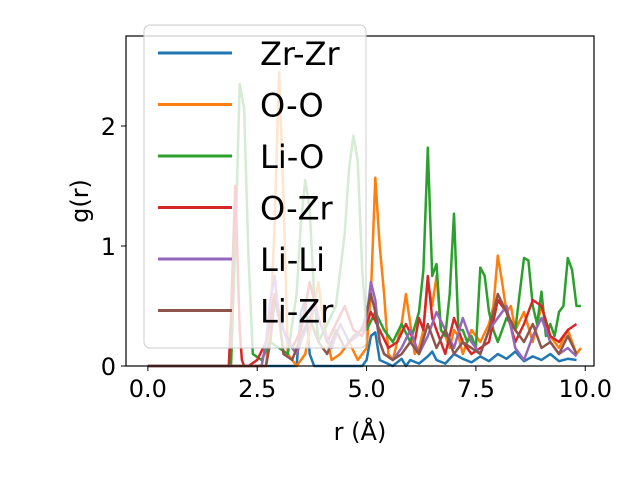 The height and width of the screenshot is (480, 640). Describe the element at coordinates (292, 260) in the screenshot. I see `legend-label: Li-Li` at that location.